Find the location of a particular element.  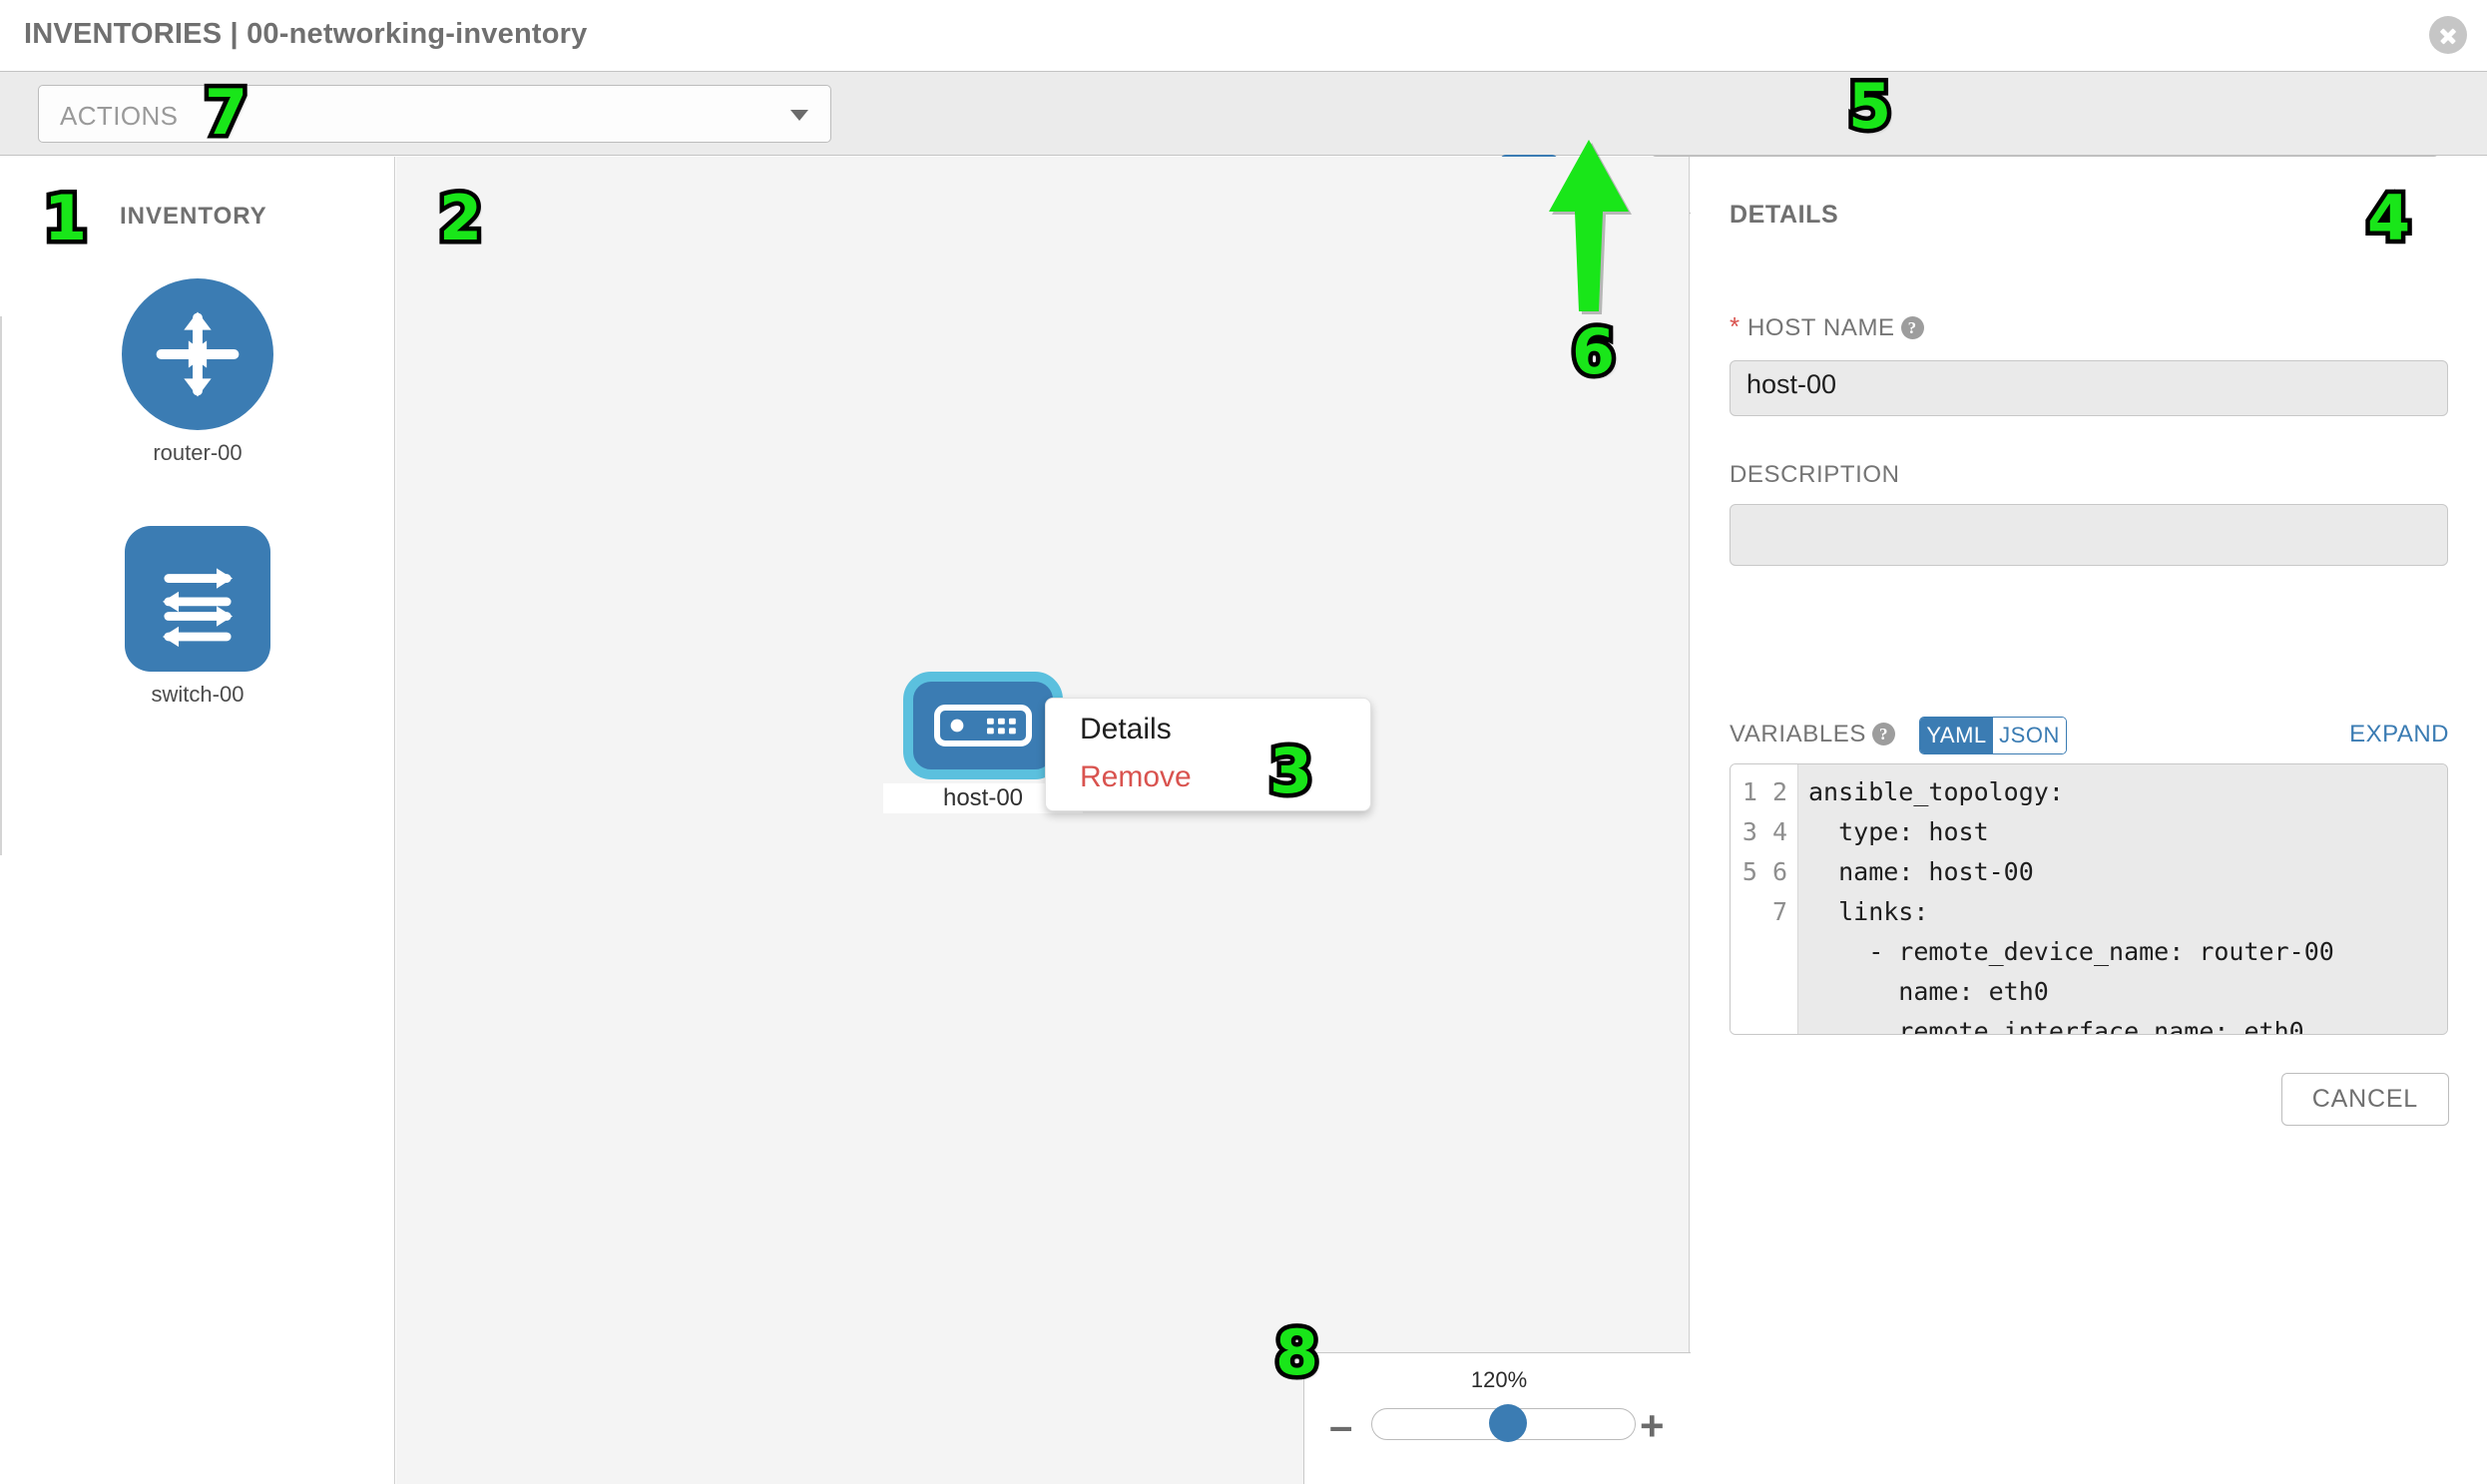

context-menu-remove: Remove is located at coordinates (1136, 776).